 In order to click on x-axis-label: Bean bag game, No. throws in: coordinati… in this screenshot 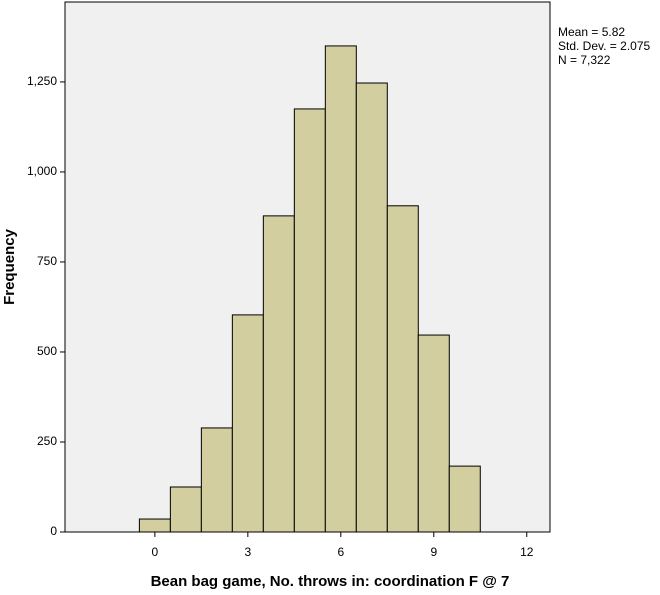, I will do `click(330, 581)`.